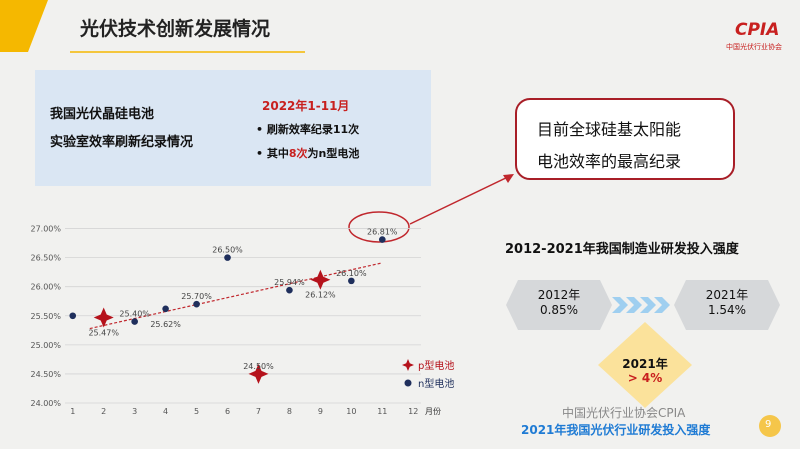 The height and width of the screenshot is (449, 800). What do you see at coordinates (227, 250) in the screenshot?
I see `data-label: 26.50%` at bounding box center [227, 250].